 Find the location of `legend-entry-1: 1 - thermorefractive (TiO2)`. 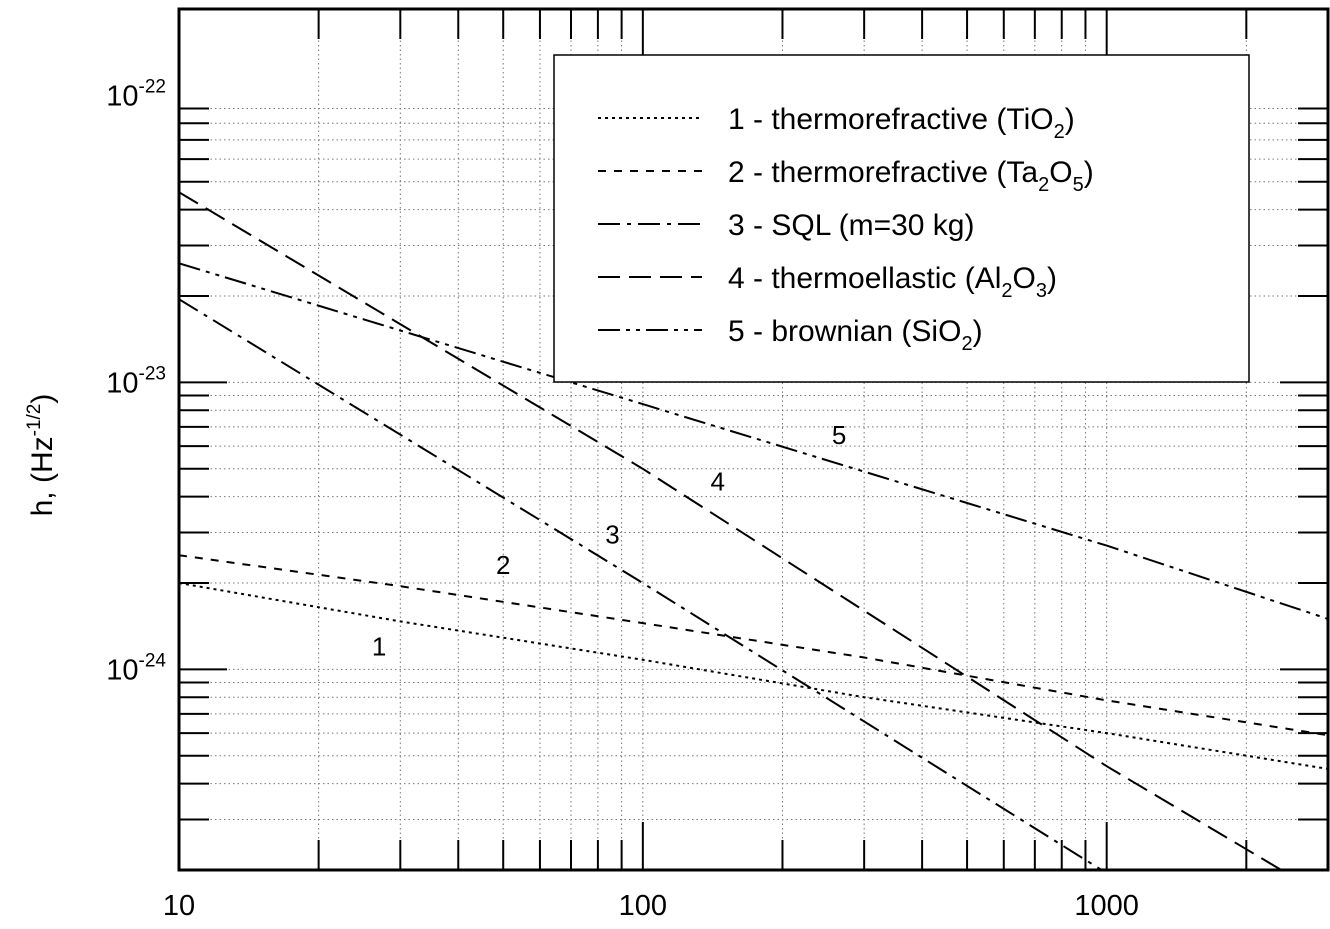

legend-entry-1: 1 - thermorefractive (TiO2) is located at coordinates (901, 123).